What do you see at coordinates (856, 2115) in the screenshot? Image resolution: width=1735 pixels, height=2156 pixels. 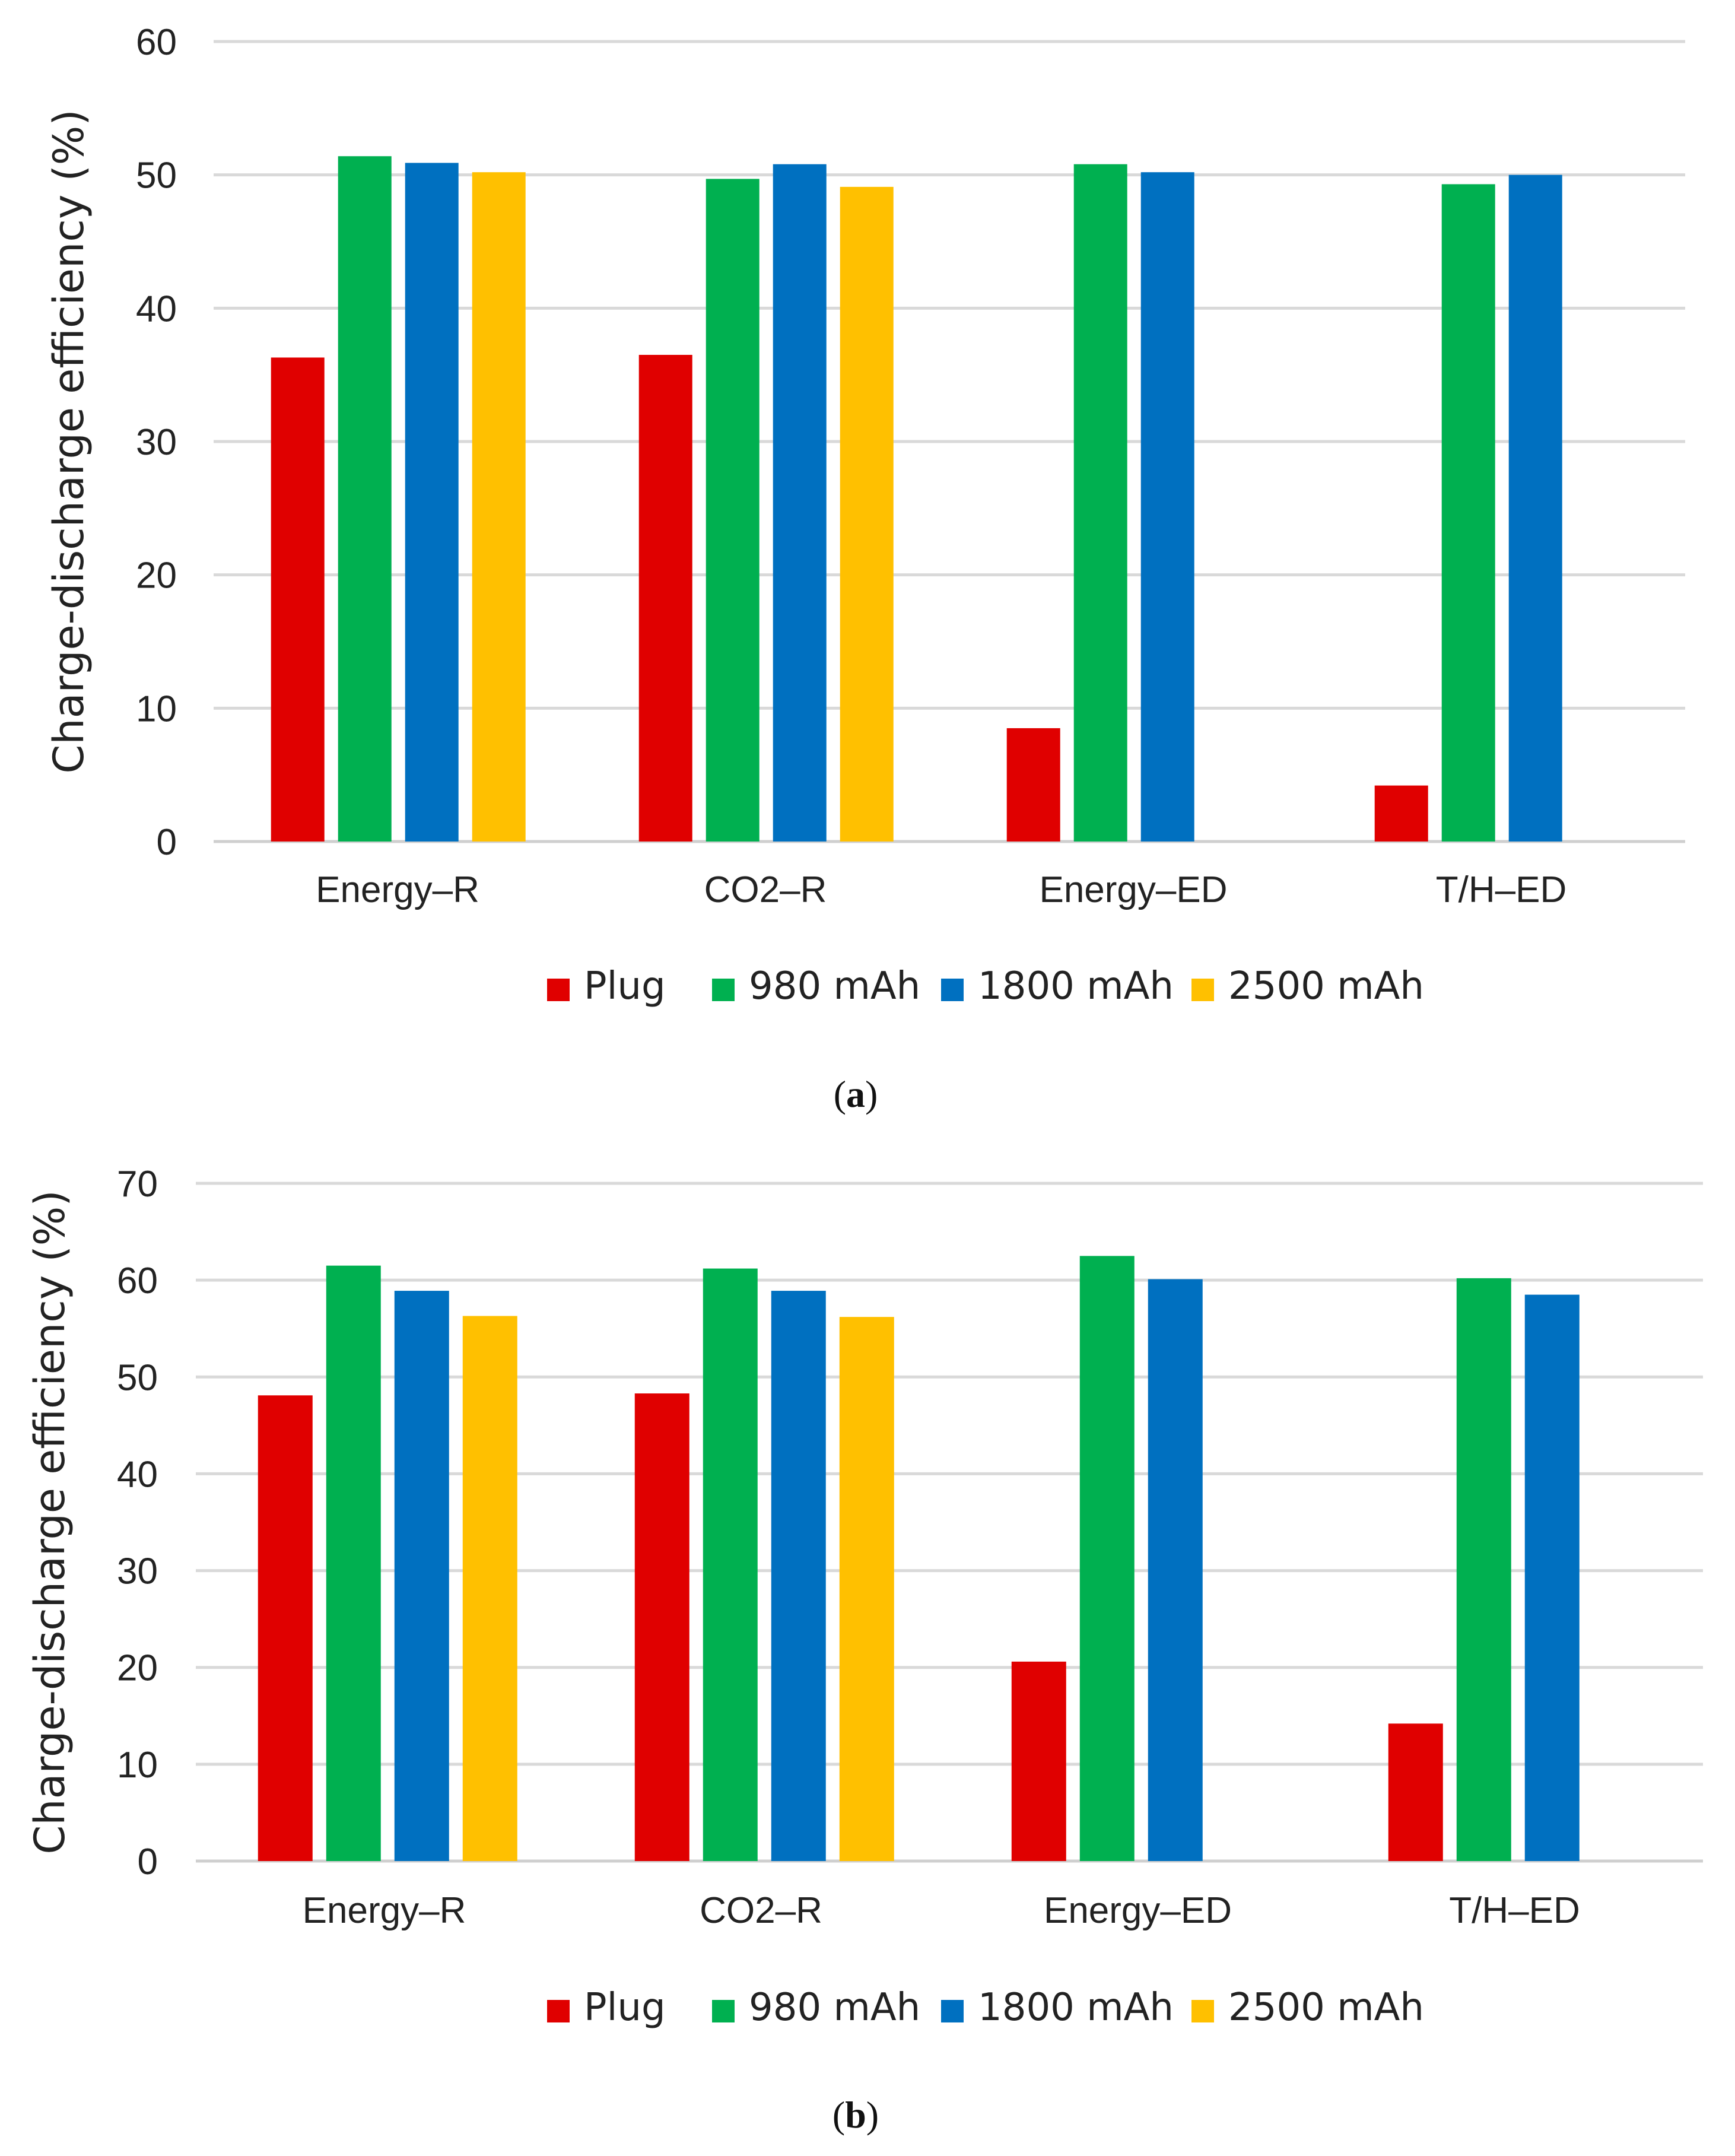 I see `panel-caption: (b)` at bounding box center [856, 2115].